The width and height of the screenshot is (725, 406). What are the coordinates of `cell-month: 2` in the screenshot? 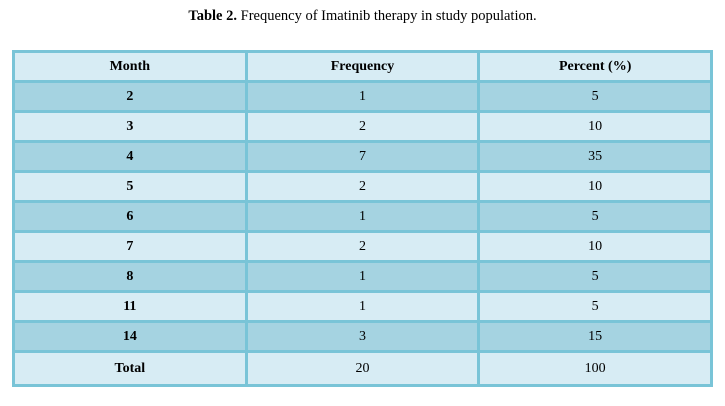 It's located at (130, 96).